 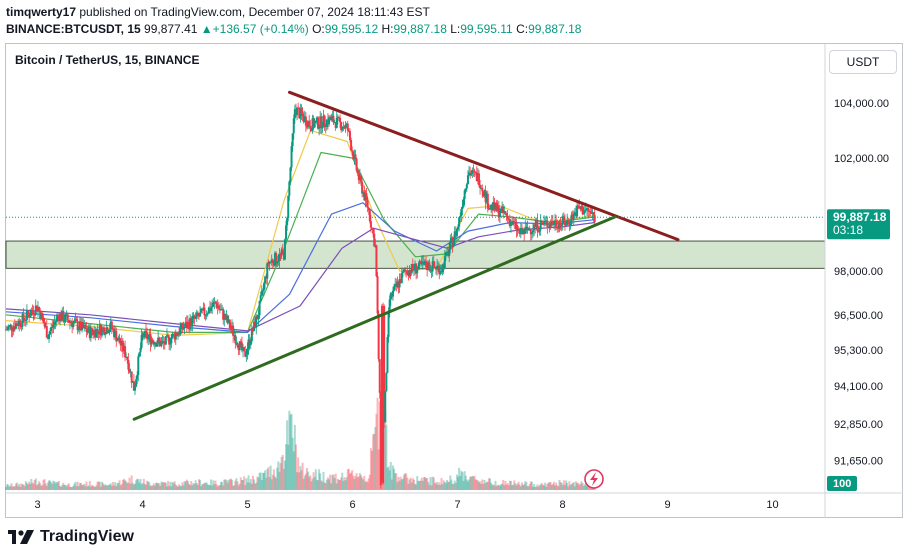 What do you see at coordinates (41, 12) in the screenshot?
I see `author-name: timqwerty17` at bounding box center [41, 12].